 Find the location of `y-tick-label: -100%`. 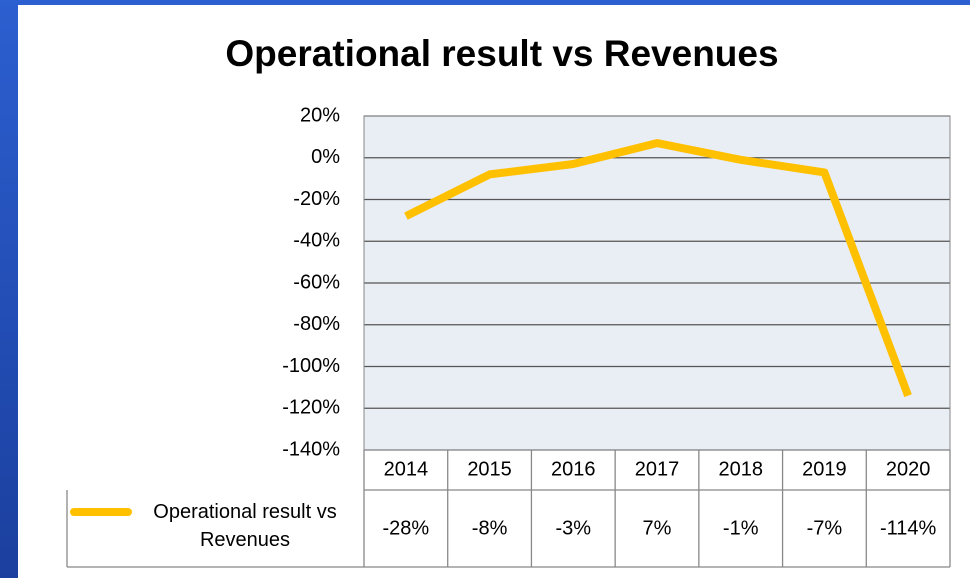

y-tick-label: -100% is located at coordinates (311, 366).